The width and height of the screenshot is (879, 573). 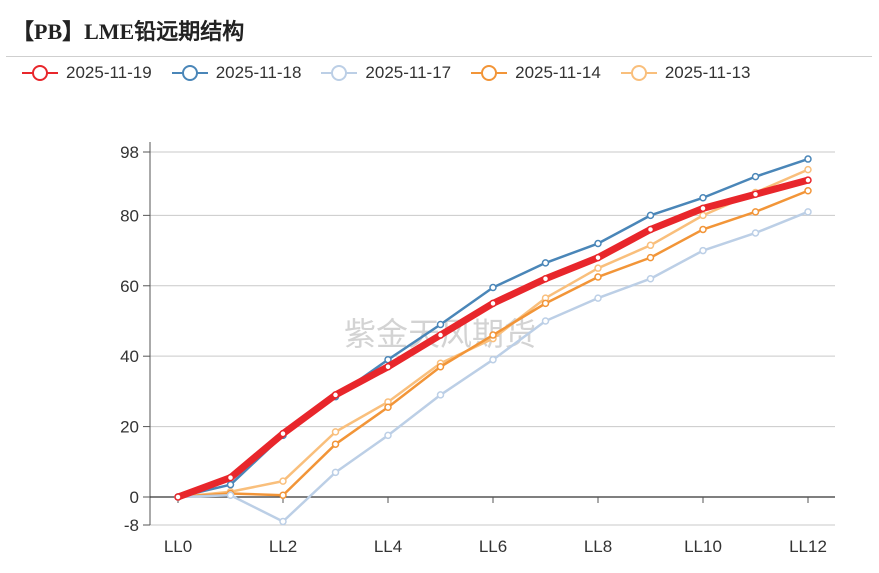 What do you see at coordinates (134, 497) in the screenshot?
I see `y-tick-label: 0` at bounding box center [134, 497].